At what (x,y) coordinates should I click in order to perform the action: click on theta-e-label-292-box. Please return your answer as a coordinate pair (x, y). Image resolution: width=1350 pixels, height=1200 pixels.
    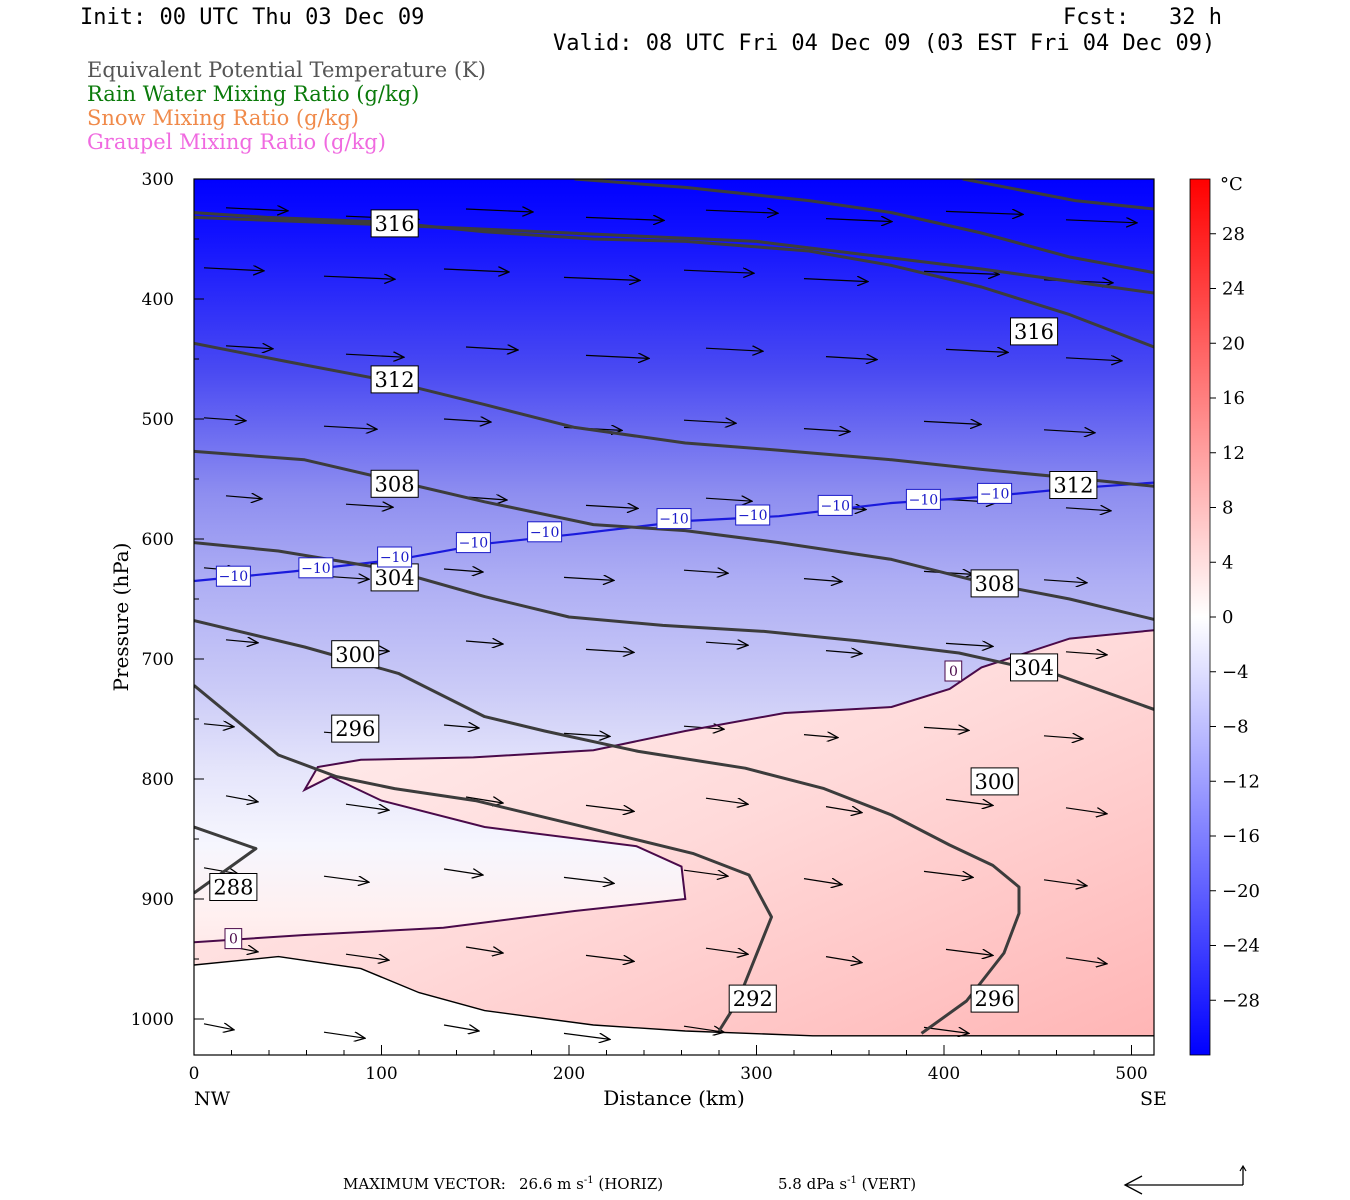
    Looking at the image, I should click on (752, 998).